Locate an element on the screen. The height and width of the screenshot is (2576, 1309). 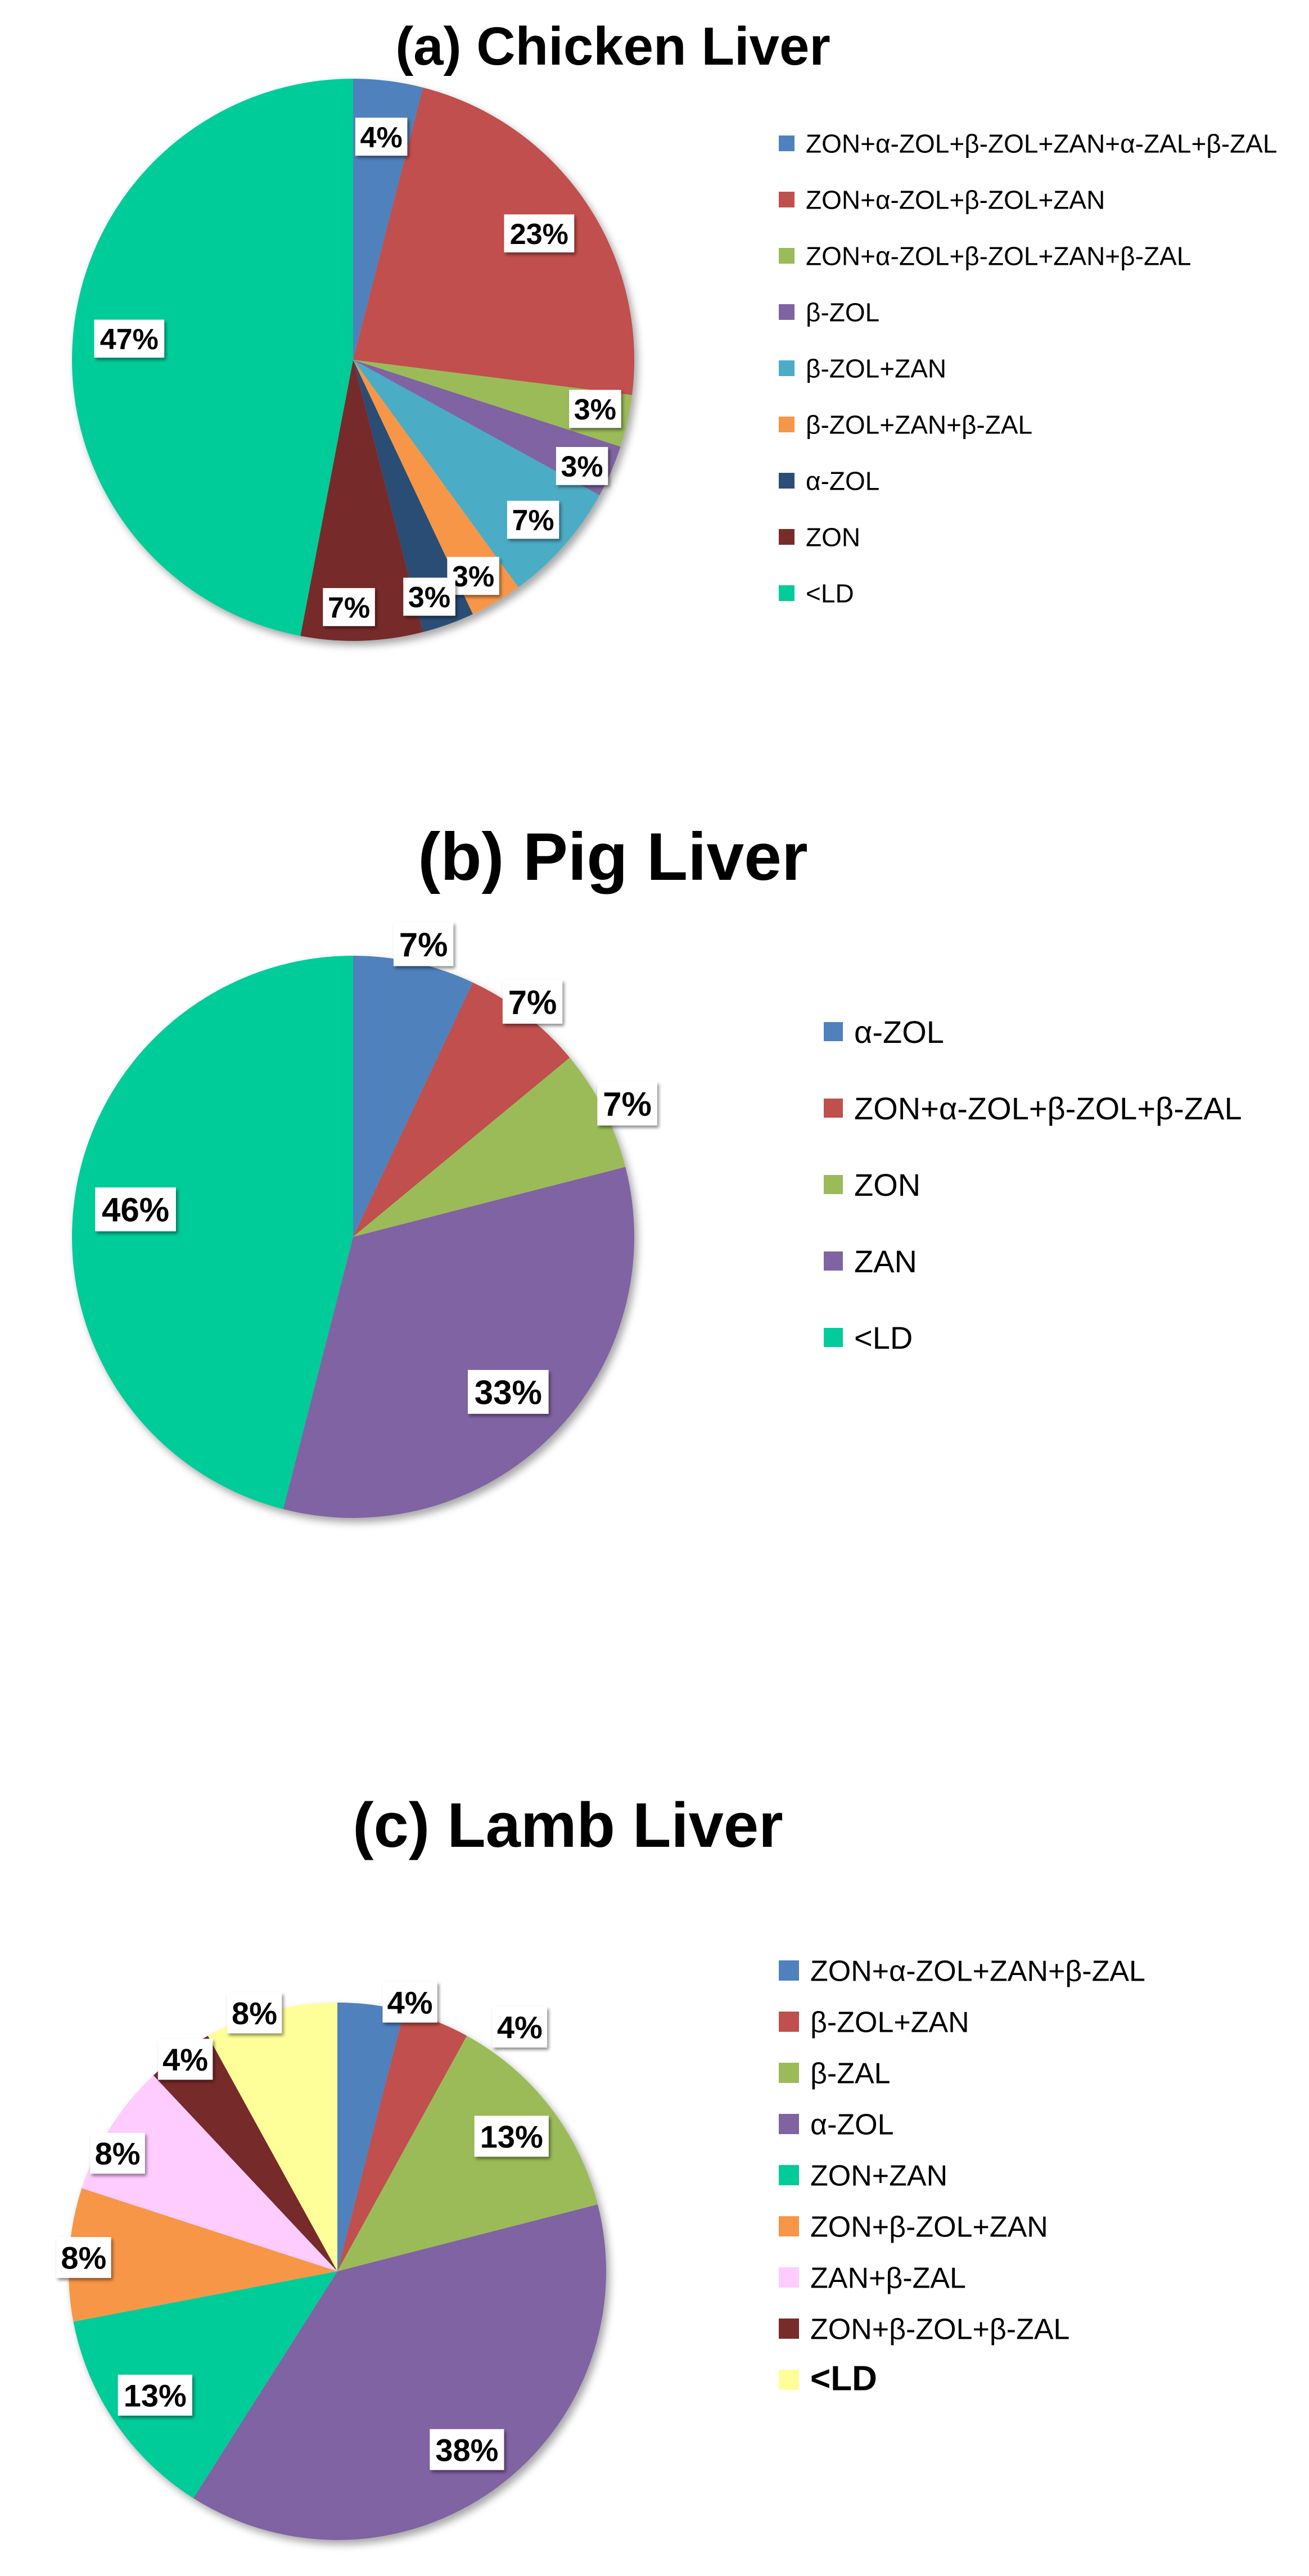
legend-item: ZON+β-ZOL+ZAN is located at coordinates (913, 2227).